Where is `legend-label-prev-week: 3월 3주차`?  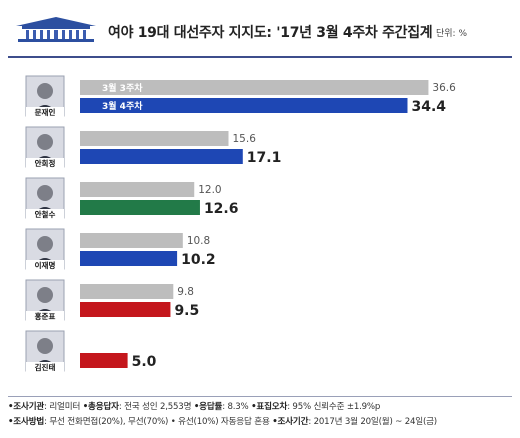
legend-label-prev-week: 3월 3주차 is located at coordinates (122, 88).